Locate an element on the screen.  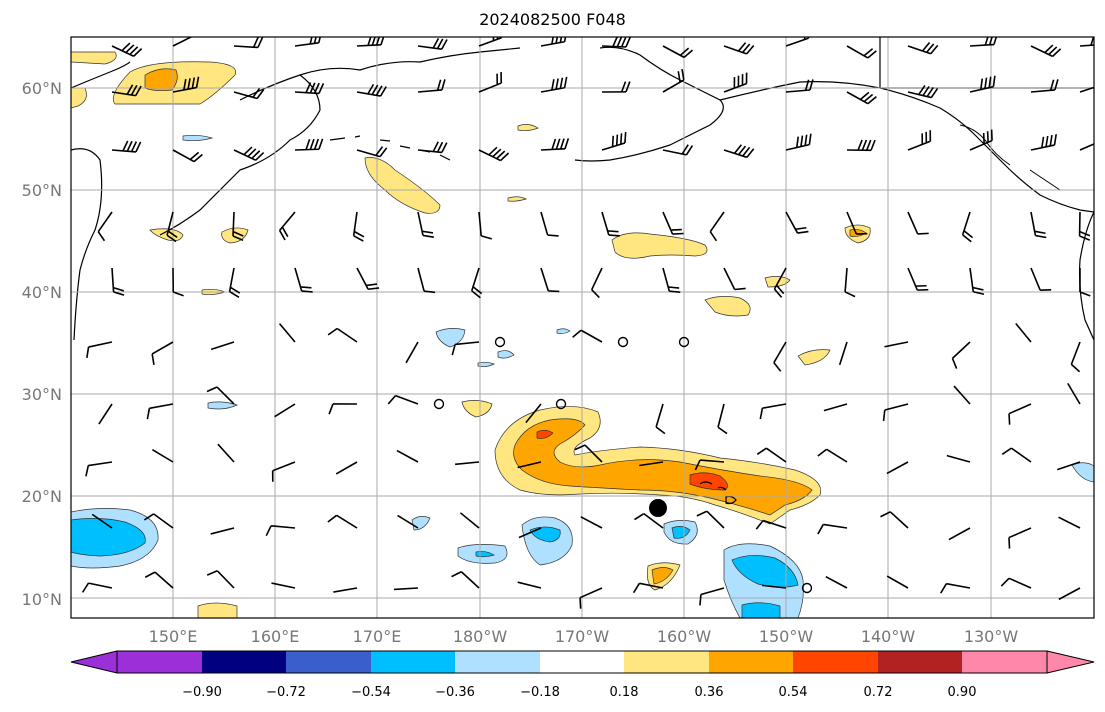
lon-label: 170°E is located at coordinates (377, 636).